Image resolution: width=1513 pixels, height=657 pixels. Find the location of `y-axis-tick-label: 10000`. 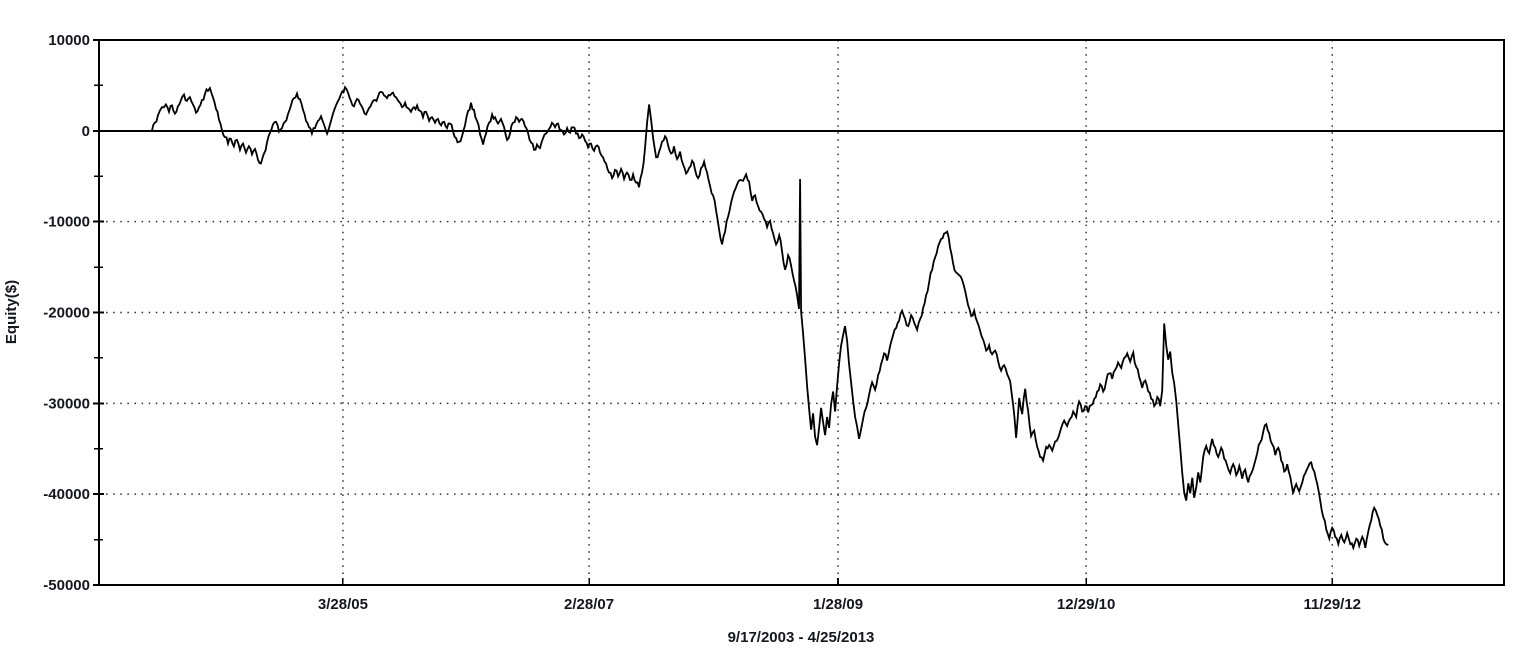

y-axis-tick-label: 10000 is located at coordinates (69, 40).